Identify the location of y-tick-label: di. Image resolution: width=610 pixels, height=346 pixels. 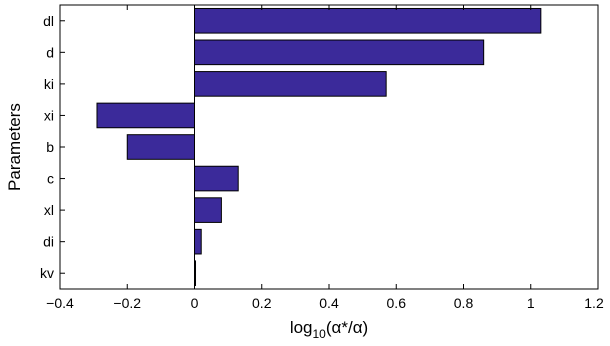
(48, 242).